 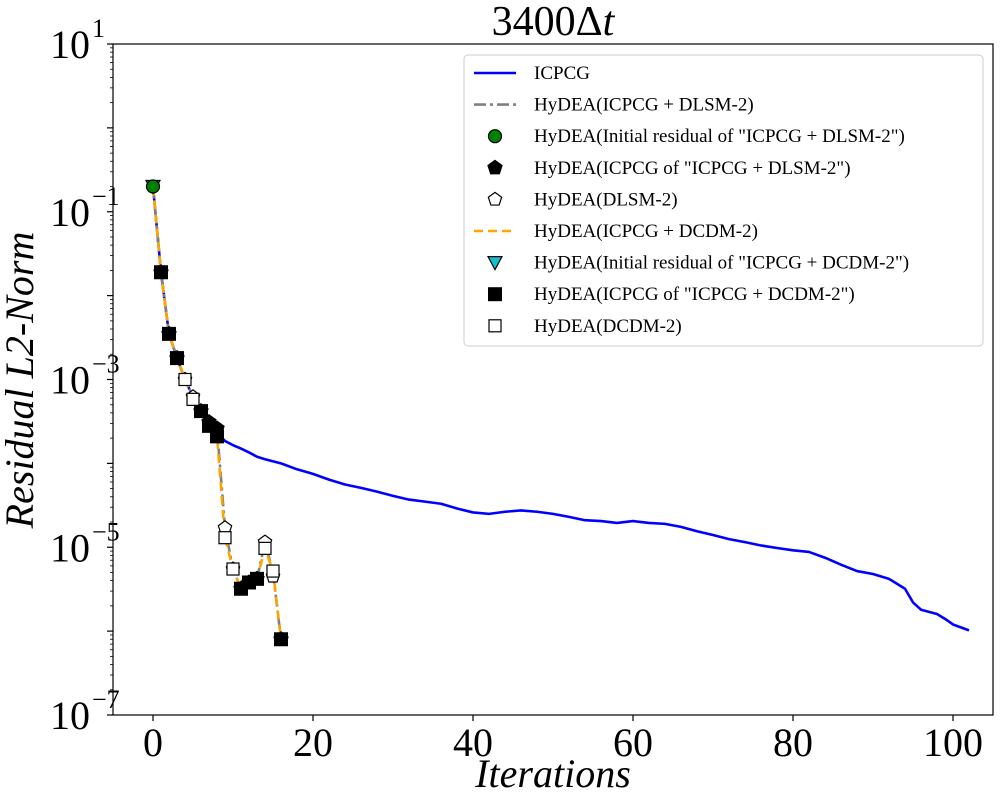 What do you see at coordinates (694, 294) in the screenshot?
I see `legend-label-7: HyDEA(ICPCG of "ICPCG + DCDM-2")` at bounding box center [694, 294].